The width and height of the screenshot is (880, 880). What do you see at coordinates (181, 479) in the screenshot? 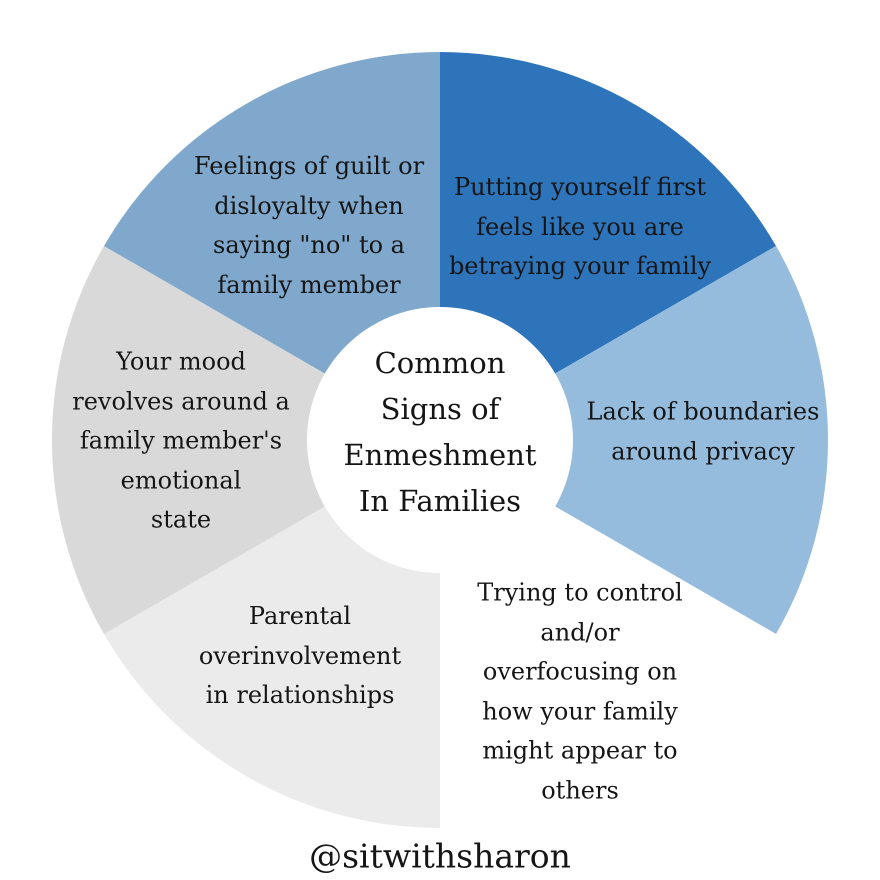
I see `label-line: emotional` at bounding box center [181, 479].